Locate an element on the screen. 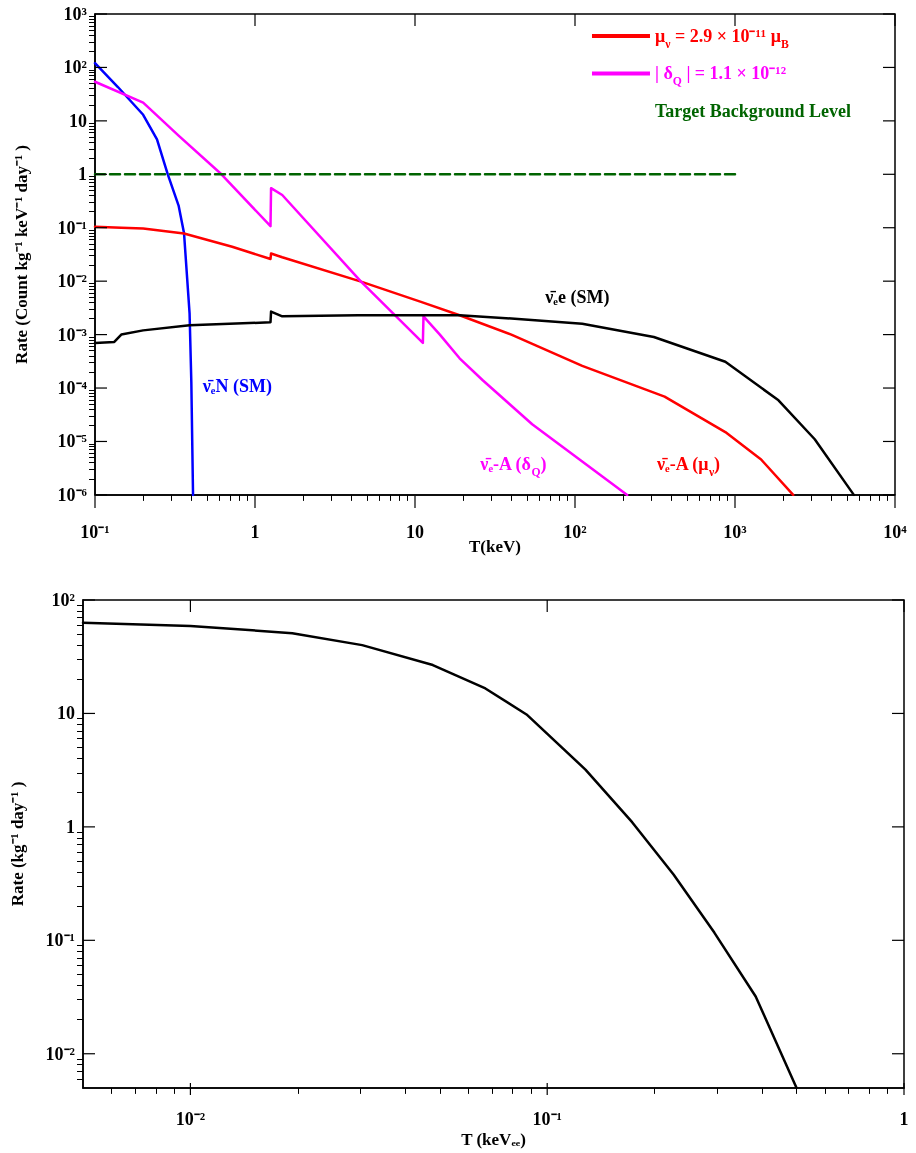  x-tick-label: 10⁴ is located at coordinates (895, 532).